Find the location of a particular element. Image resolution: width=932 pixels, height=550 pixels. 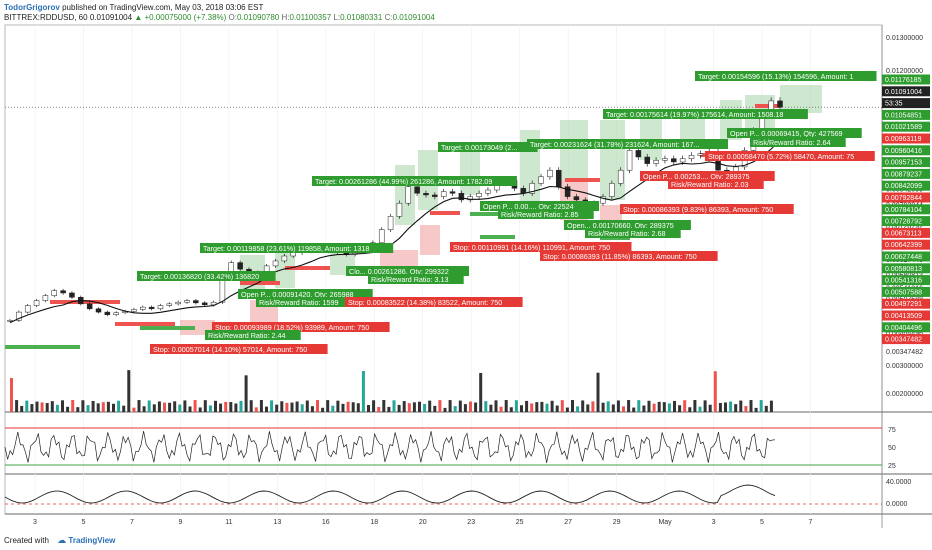

volume-tick-label: 0.00200000 is located at coordinates (904, 394).